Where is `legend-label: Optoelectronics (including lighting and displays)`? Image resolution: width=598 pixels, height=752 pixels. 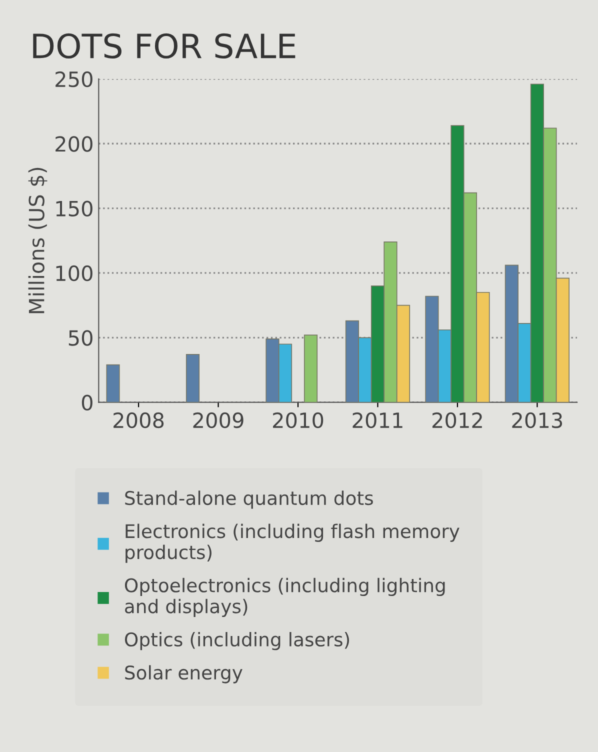
legend-label: Optoelectronics (including lighting and displays) is located at coordinates (284, 598).